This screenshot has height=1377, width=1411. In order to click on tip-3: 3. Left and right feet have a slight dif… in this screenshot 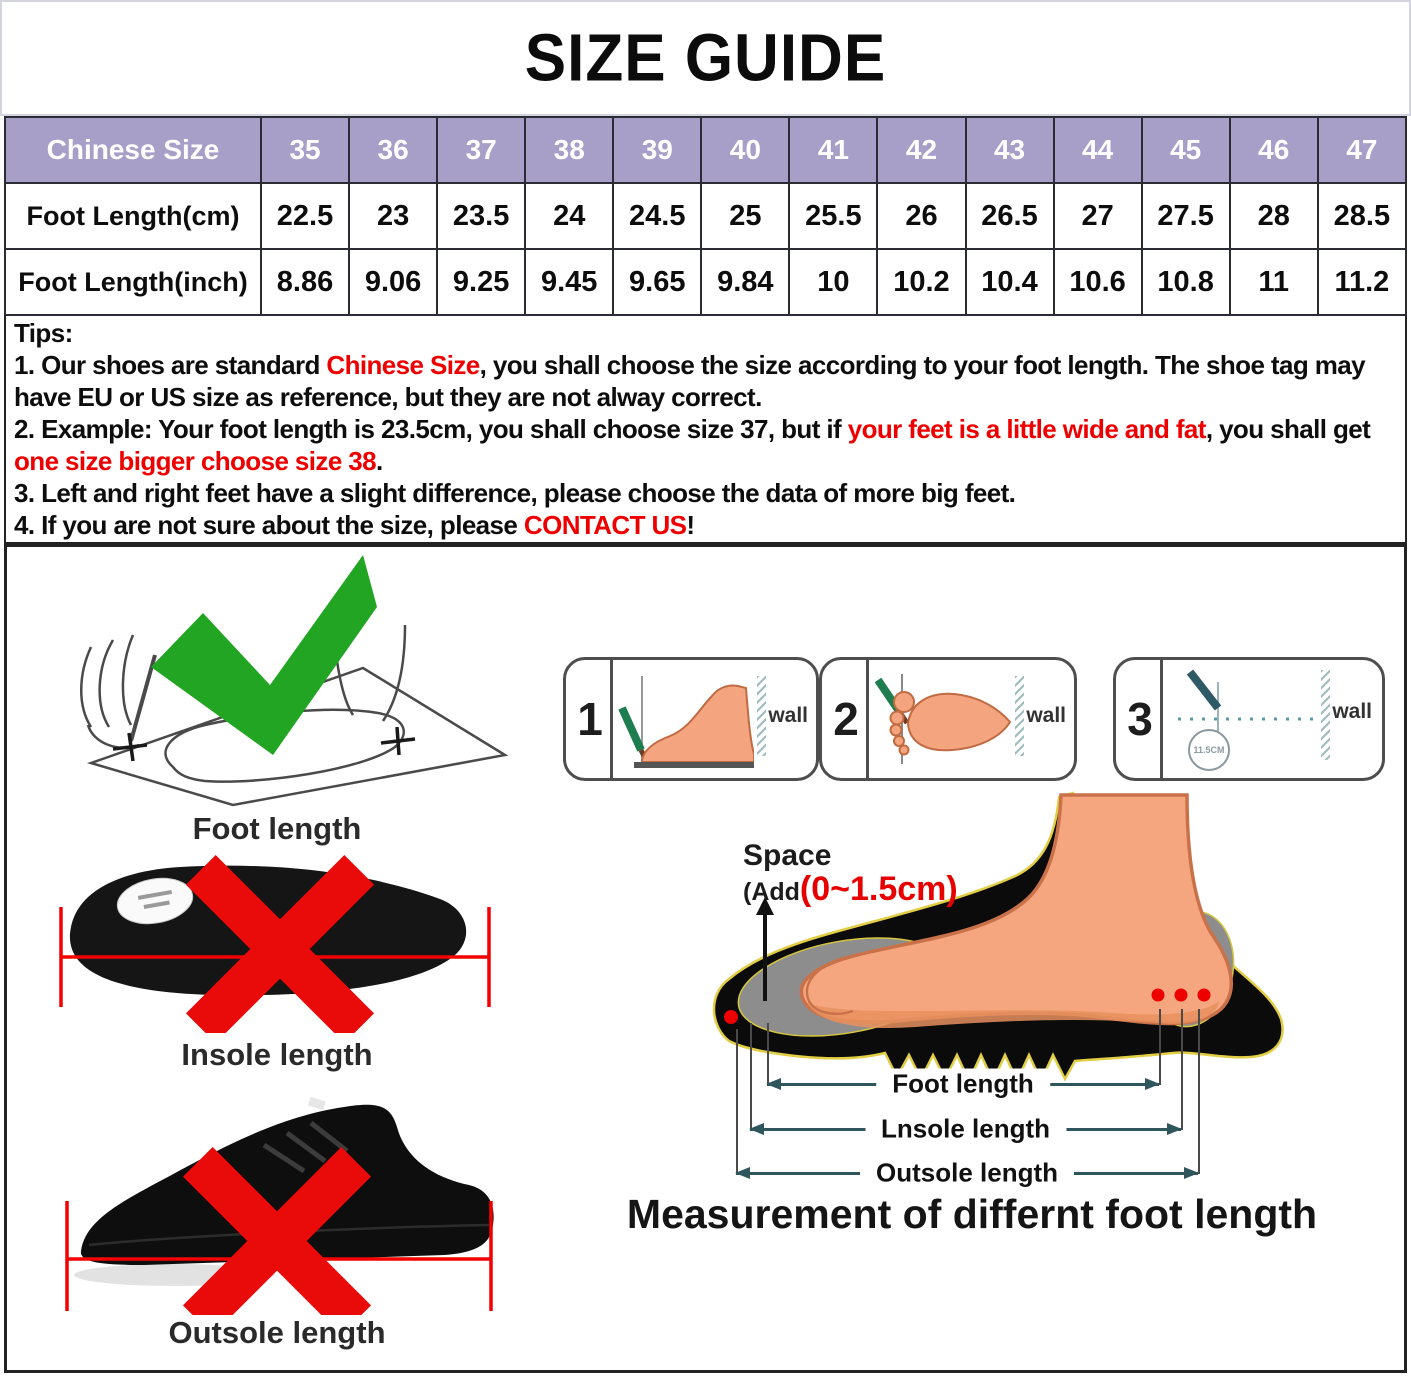, I will do `click(515, 493)`.